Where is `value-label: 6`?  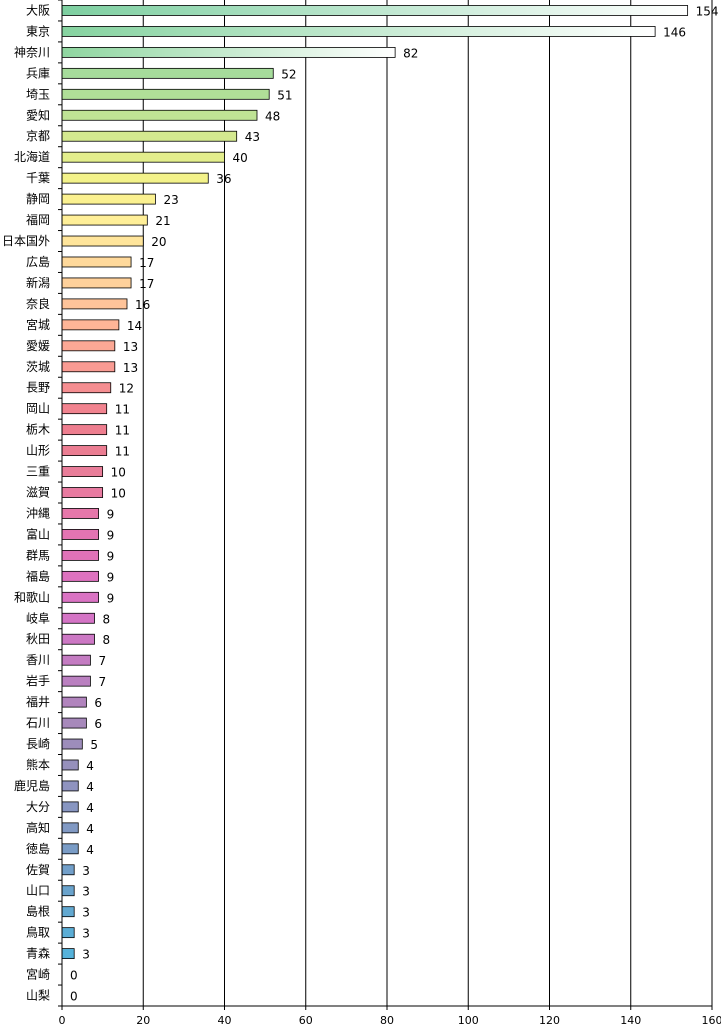 value-label: 6 is located at coordinates (98, 703).